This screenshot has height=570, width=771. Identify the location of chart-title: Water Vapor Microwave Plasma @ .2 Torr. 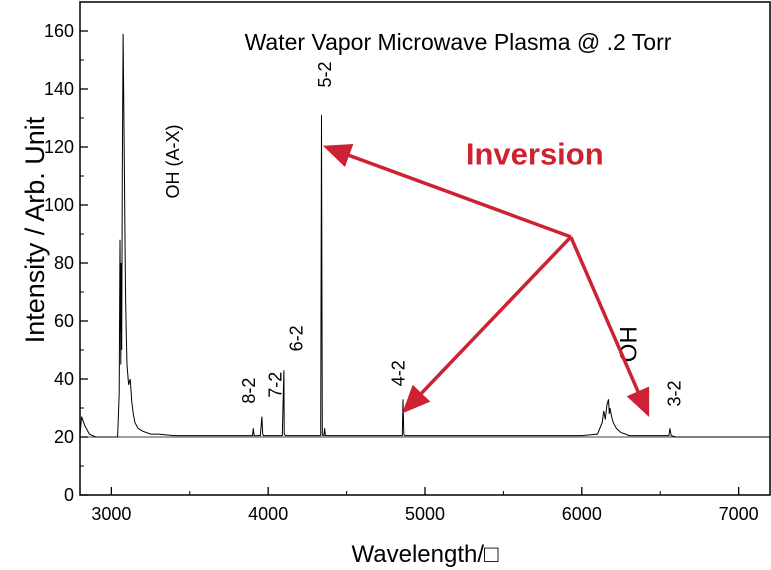
(458, 42).